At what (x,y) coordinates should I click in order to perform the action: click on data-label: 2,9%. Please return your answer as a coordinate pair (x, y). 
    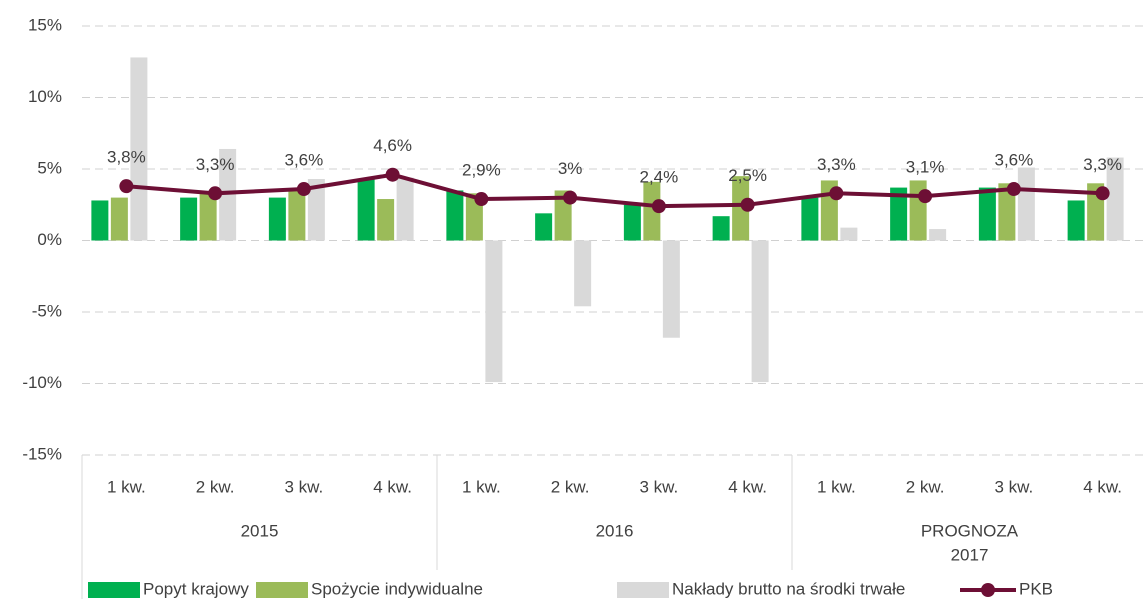
    Looking at the image, I should click on (481, 170).